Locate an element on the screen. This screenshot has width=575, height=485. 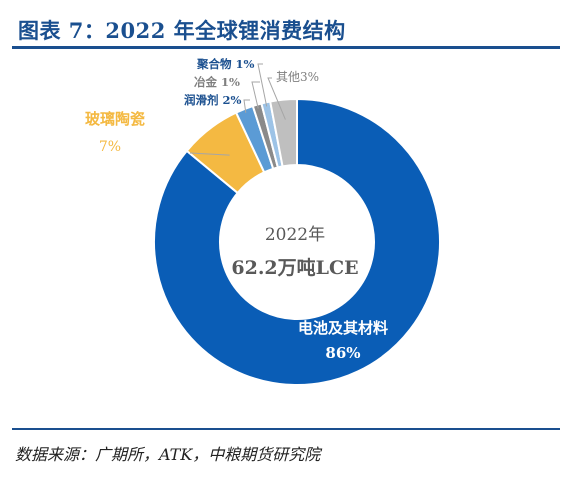
leader-polymer is located at coordinates (262, 85).